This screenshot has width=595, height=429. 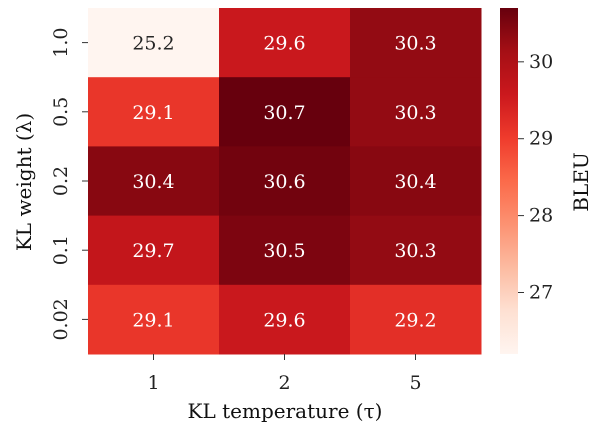 What do you see at coordinates (541, 62) in the screenshot?
I see `colorbar-tick-label: 30` at bounding box center [541, 62].